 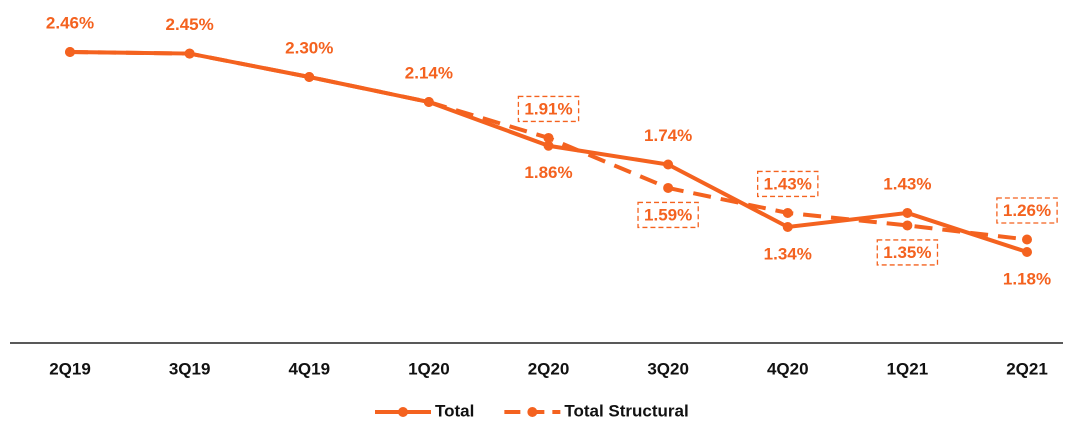 What do you see at coordinates (309, 368) in the screenshot?
I see `x-tick-label: 4Q19` at bounding box center [309, 368].